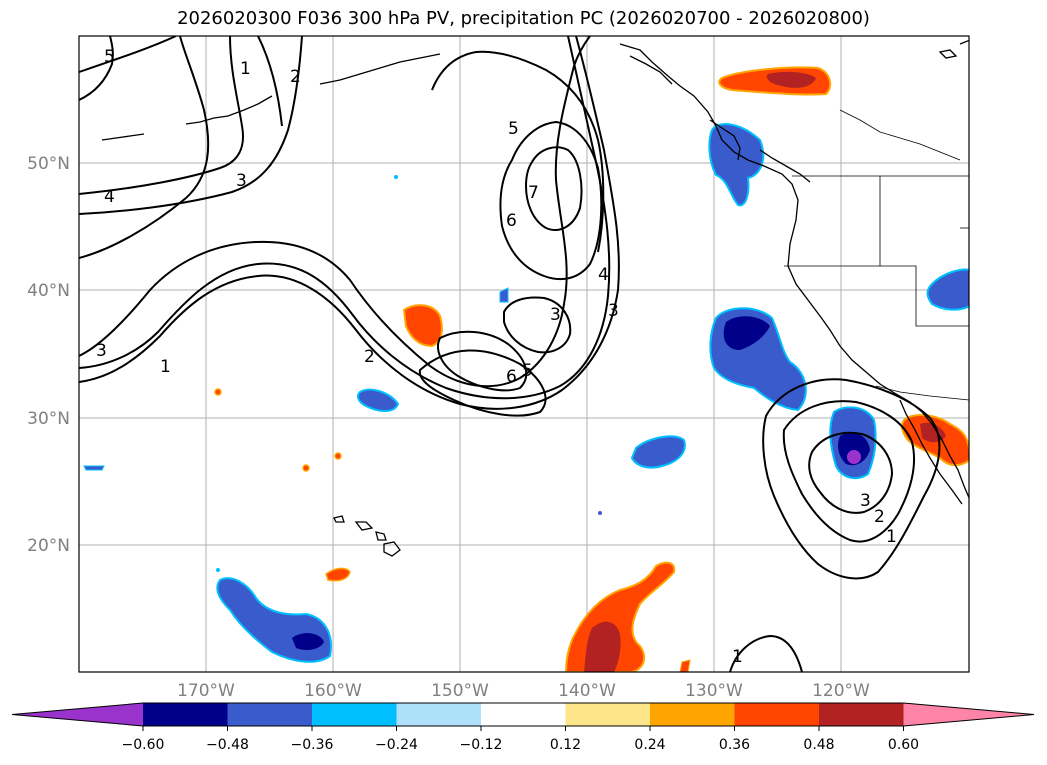 The width and height of the screenshot is (1047, 765). What do you see at coordinates (48, 291) in the screenshot?
I see `lat-label-40n: 40°N` at bounding box center [48, 291].